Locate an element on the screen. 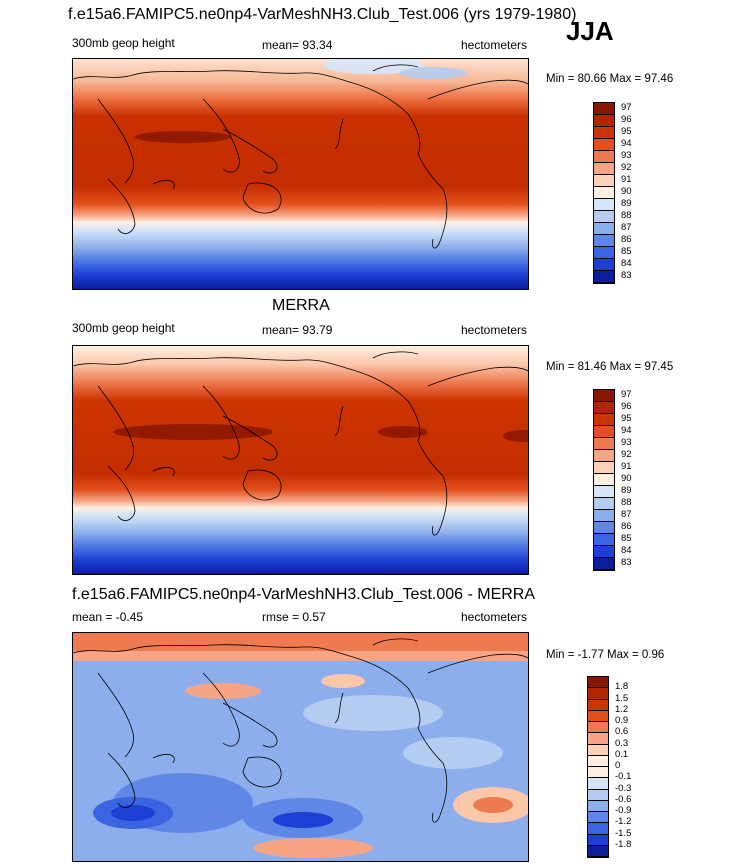 This screenshot has width=733, height=866. colorbar-tick-label: 95 is located at coordinates (626, 131).